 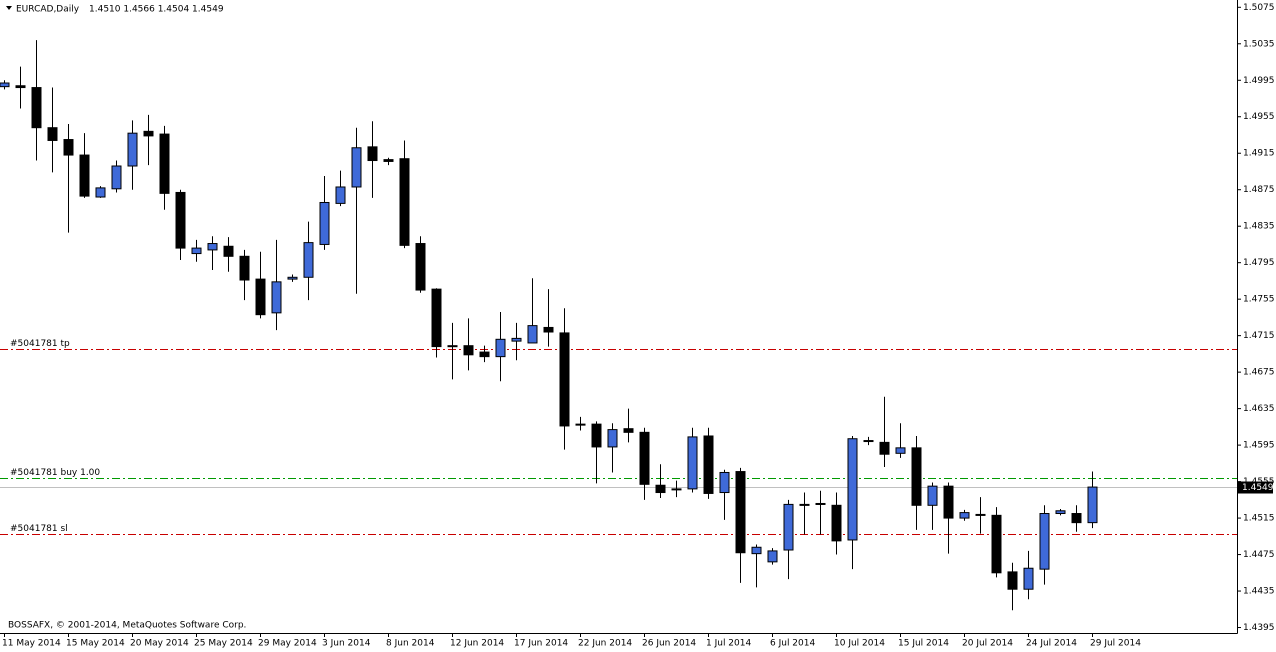 I want to click on y-tick-label: 1.4515, so click(x=1259, y=519).